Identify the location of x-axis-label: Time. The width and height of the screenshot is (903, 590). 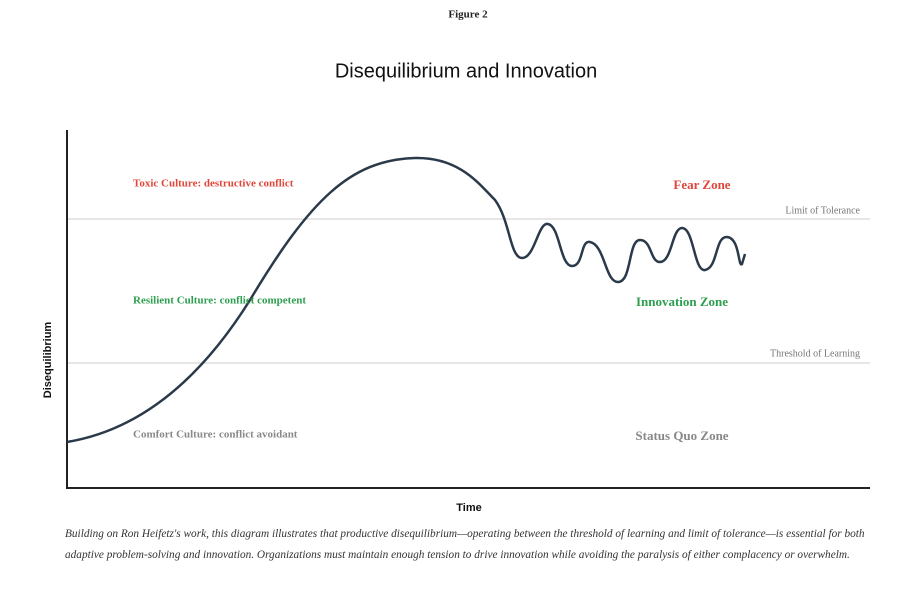
(468, 508).